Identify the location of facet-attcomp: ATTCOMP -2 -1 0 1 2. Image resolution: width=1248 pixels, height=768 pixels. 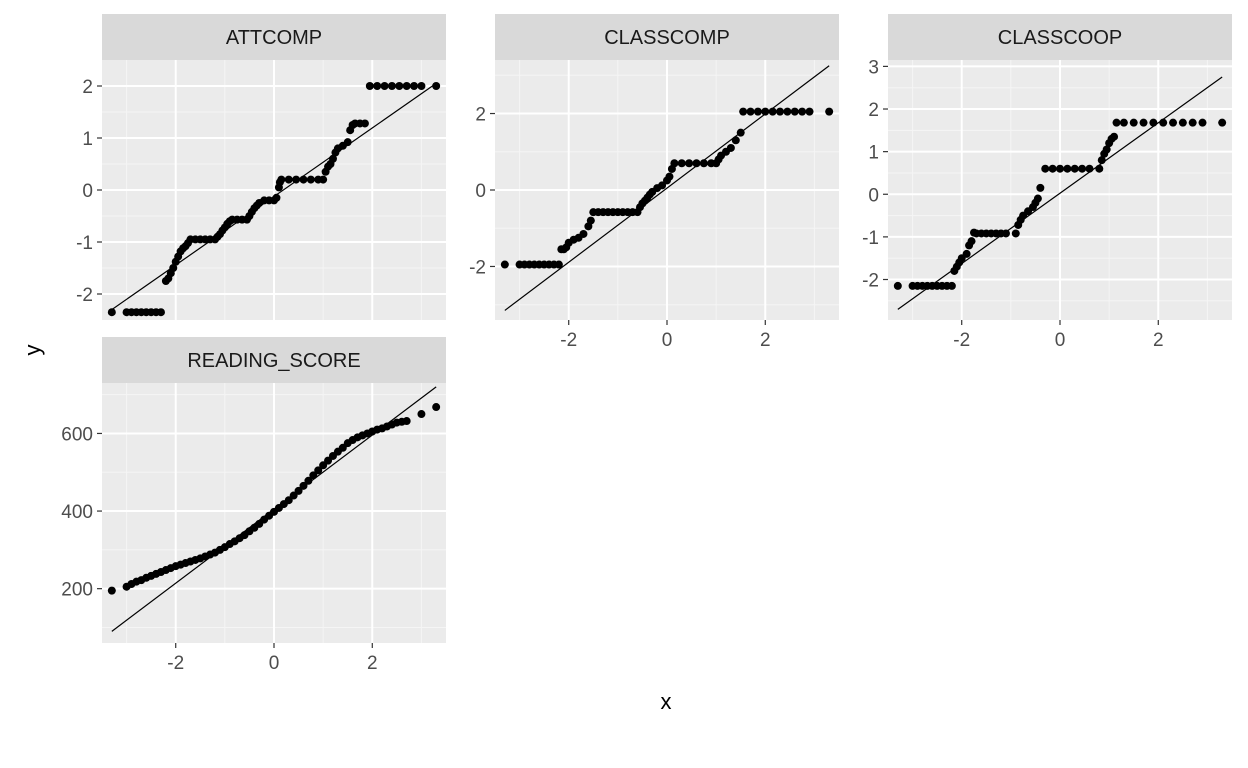
(261, 167).